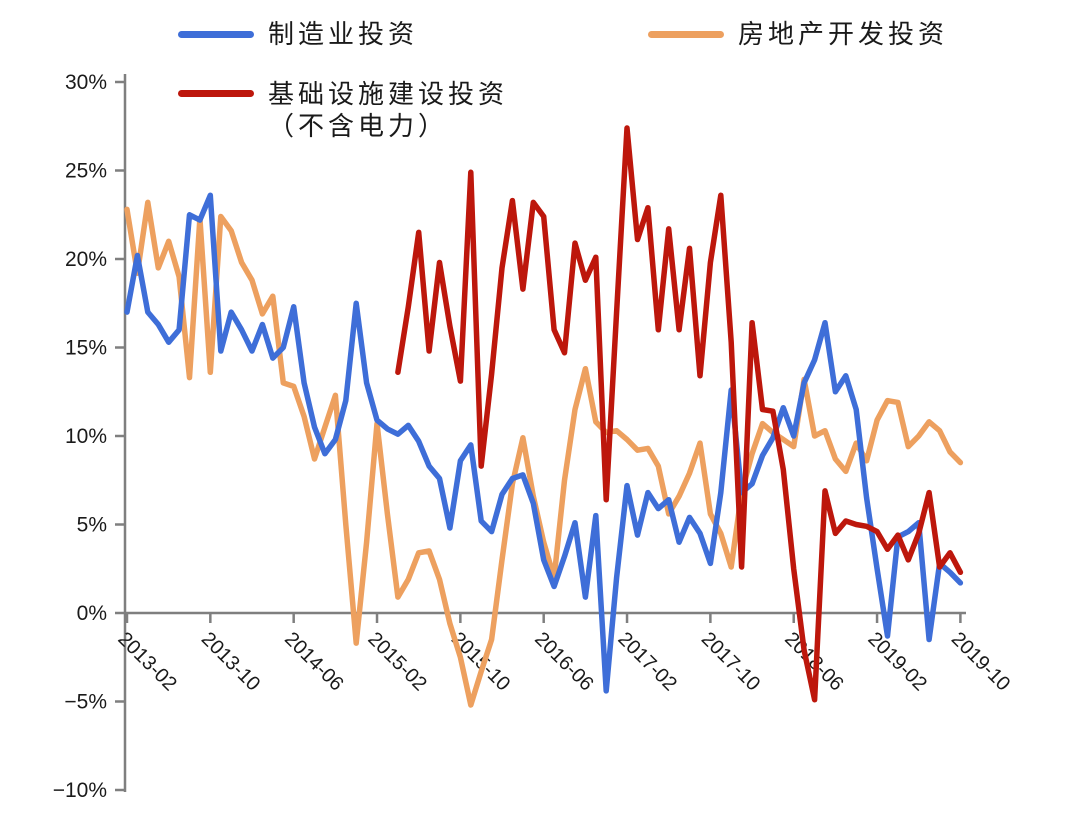 Image resolution: width=1070 pixels, height=838 pixels. Describe the element at coordinates (86, 259) in the screenshot. I see `y-tick-label: 20%` at that location.